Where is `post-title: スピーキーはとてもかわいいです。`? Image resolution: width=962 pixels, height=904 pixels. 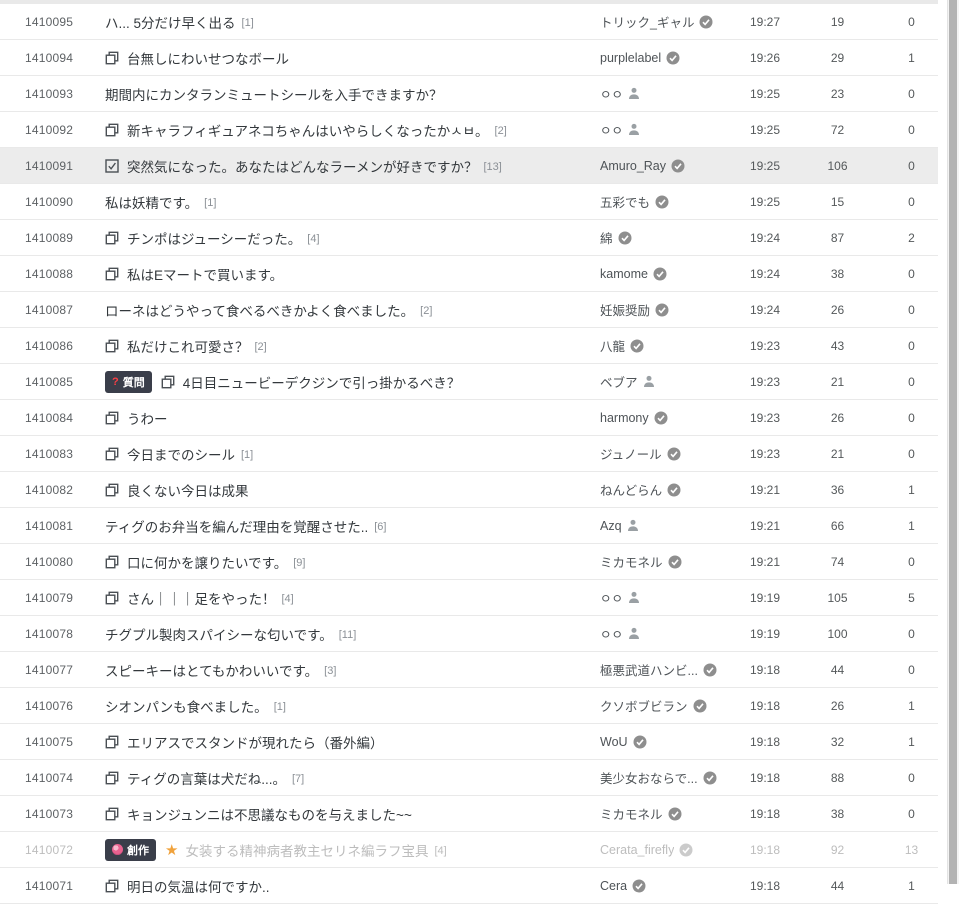 post-title: スピーキーはとてもかわいいです。 is located at coordinates (212, 671).